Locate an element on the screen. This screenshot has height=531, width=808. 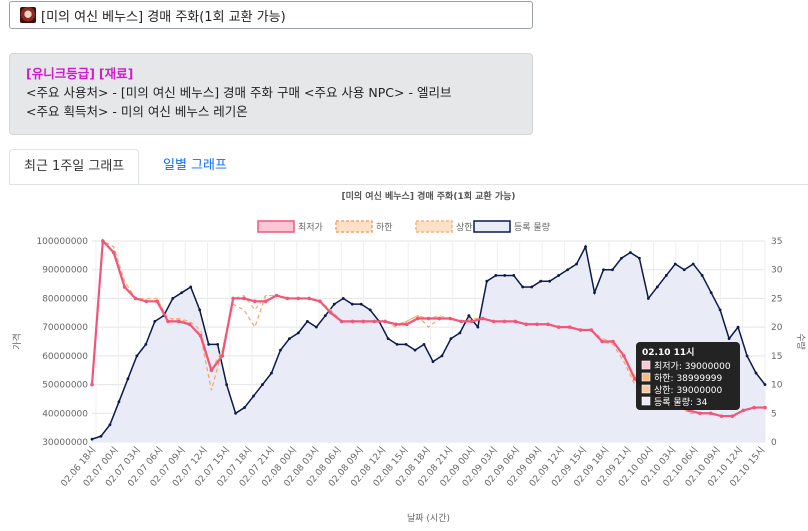
y-axis-right-label: 수량 is located at coordinates (801, 341).